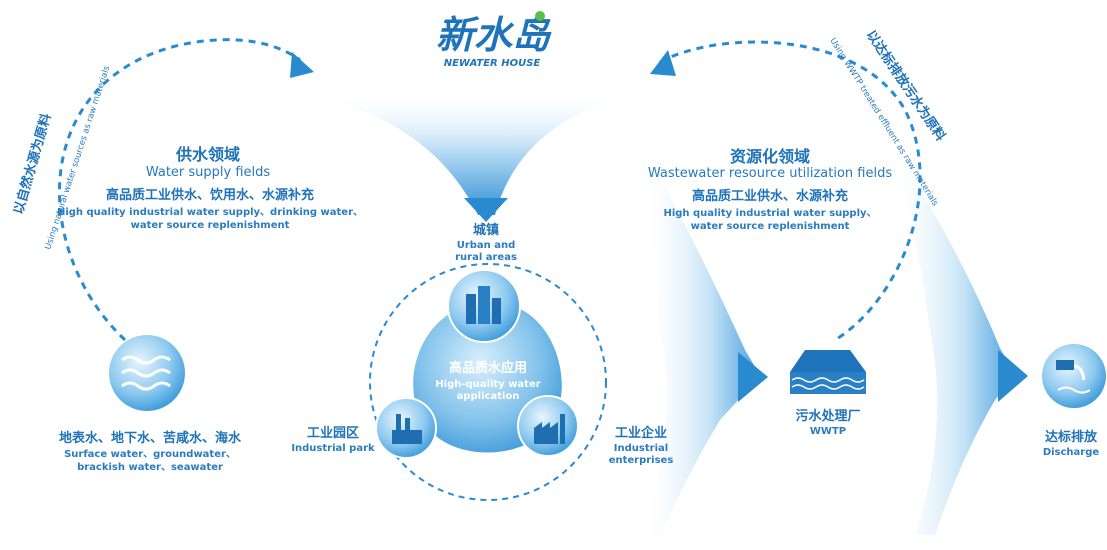  What do you see at coordinates (640, 433) in the screenshot?
I see `enterprise-label-zh: 工业企业` at bounding box center [640, 433].